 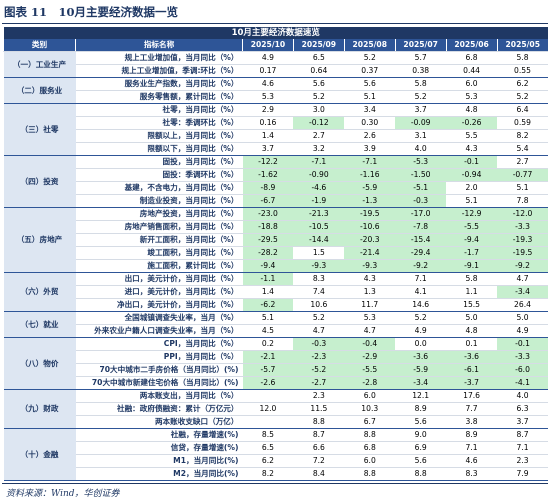 What do you see at coordinates (370, 84) in the screenshot?
I see `value-cell: 5.6` at bounding box center [370, 84].